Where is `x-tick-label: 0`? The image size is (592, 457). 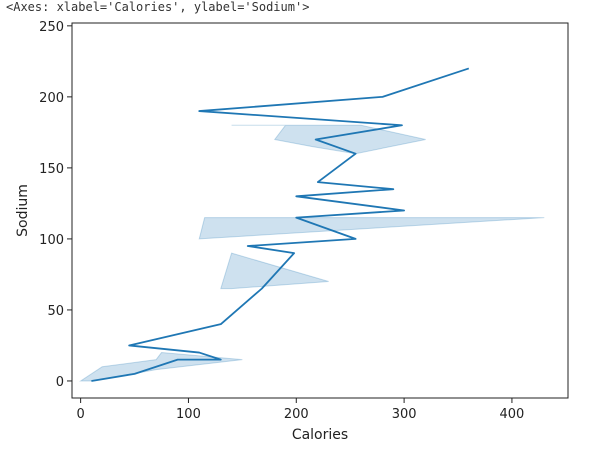
x-tick-label: 0 is located at coordinates (80, 414).